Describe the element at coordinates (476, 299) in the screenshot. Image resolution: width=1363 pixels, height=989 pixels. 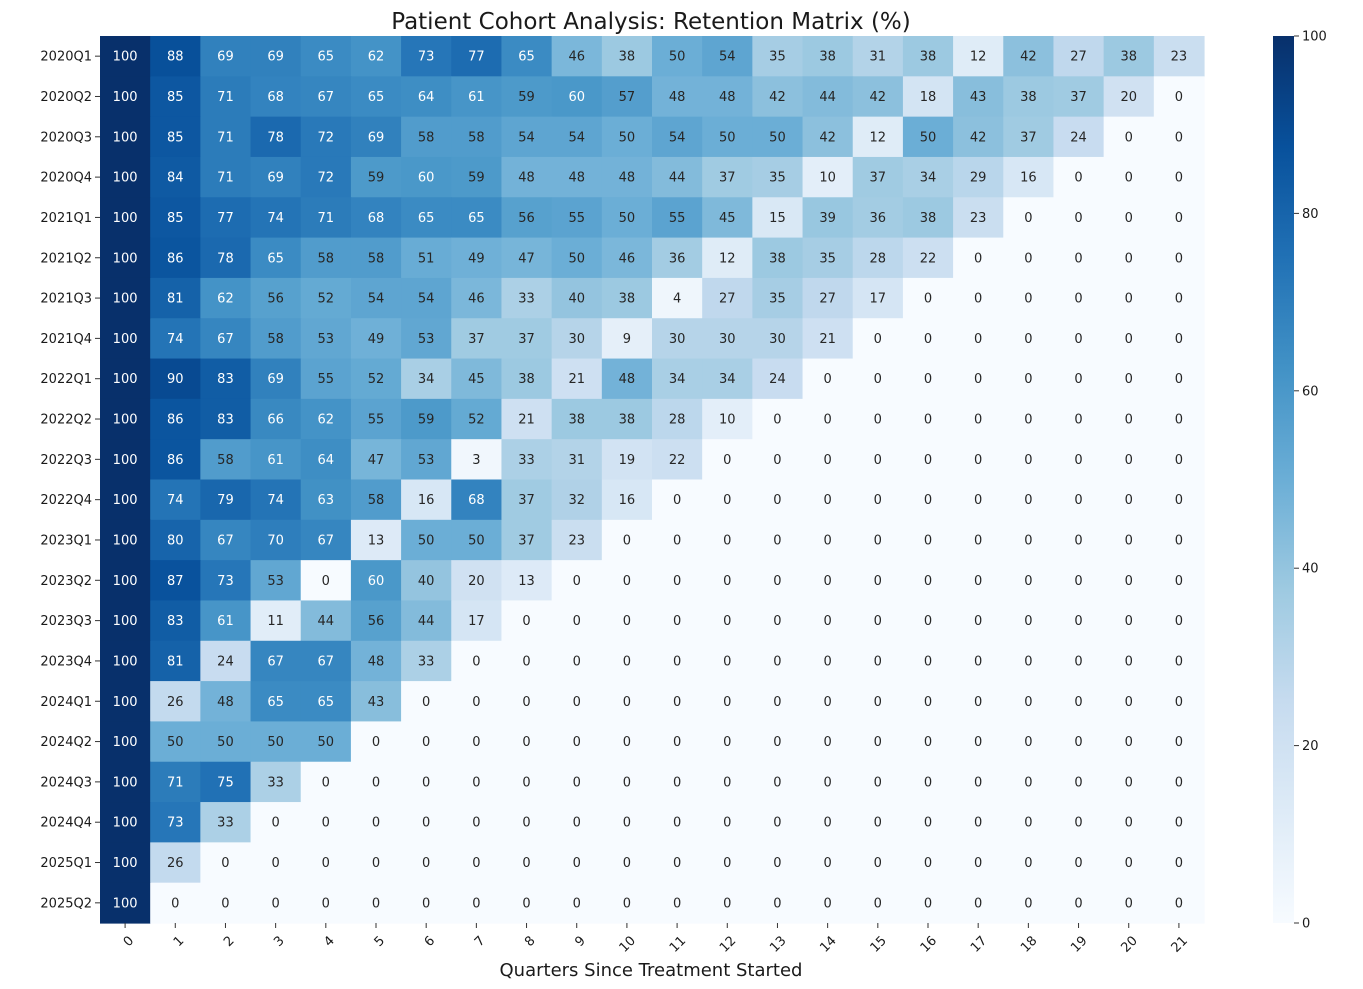
I see `cell-value-label: 46` at that location.